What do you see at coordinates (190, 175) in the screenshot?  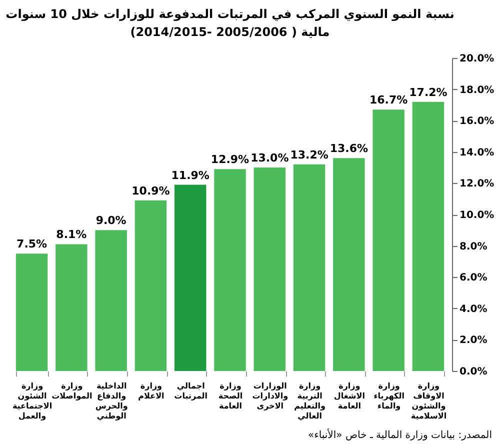 I see `data-label: 11.9%` at bounding box center [190, 175].